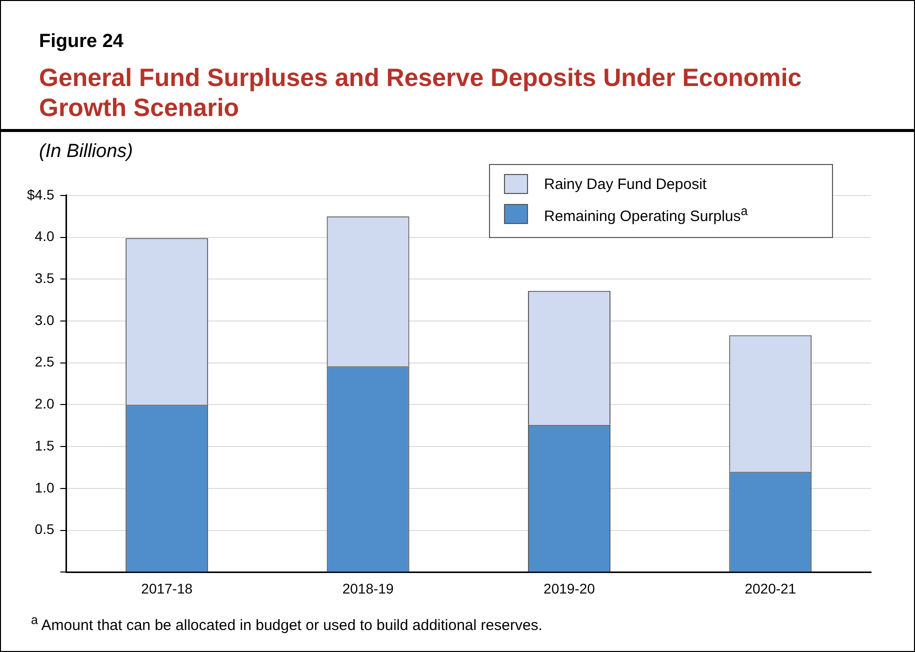 This screenshot has width=915, height=652. Describe the element at coordinates (40, 194) in the screenshot. I see `y-tick-label: $4.5` at that location.